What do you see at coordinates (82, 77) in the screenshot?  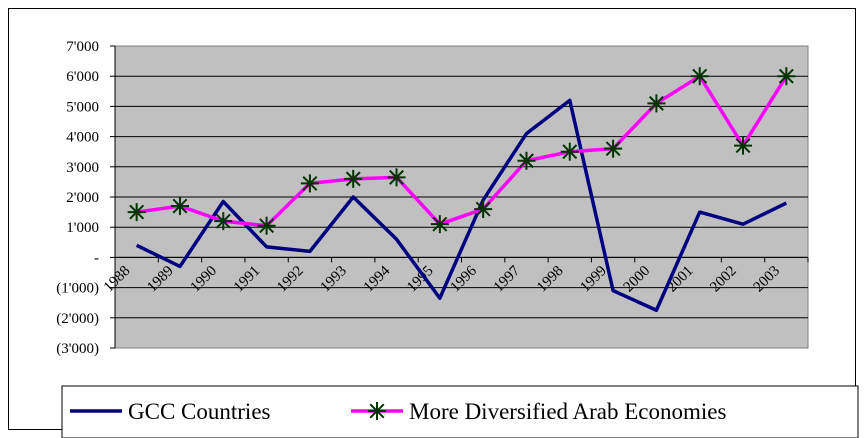 I see `y-tick-label: 6'000` at bounding box center [82, 77].